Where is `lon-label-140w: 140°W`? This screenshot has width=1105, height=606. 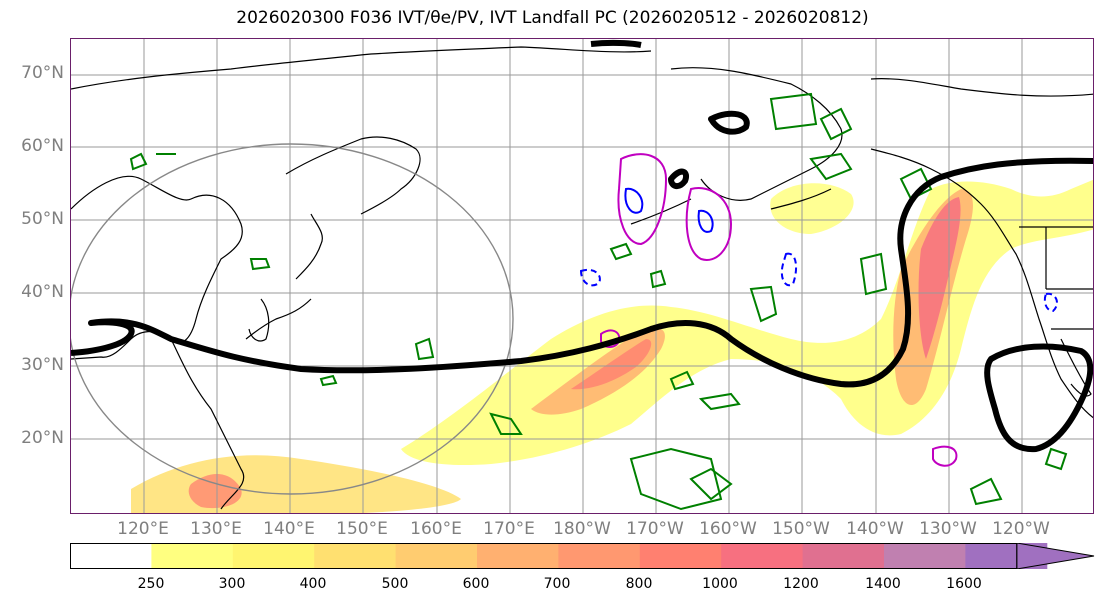
lon-label-140w: 140°W is located at coordinates (875, 529).